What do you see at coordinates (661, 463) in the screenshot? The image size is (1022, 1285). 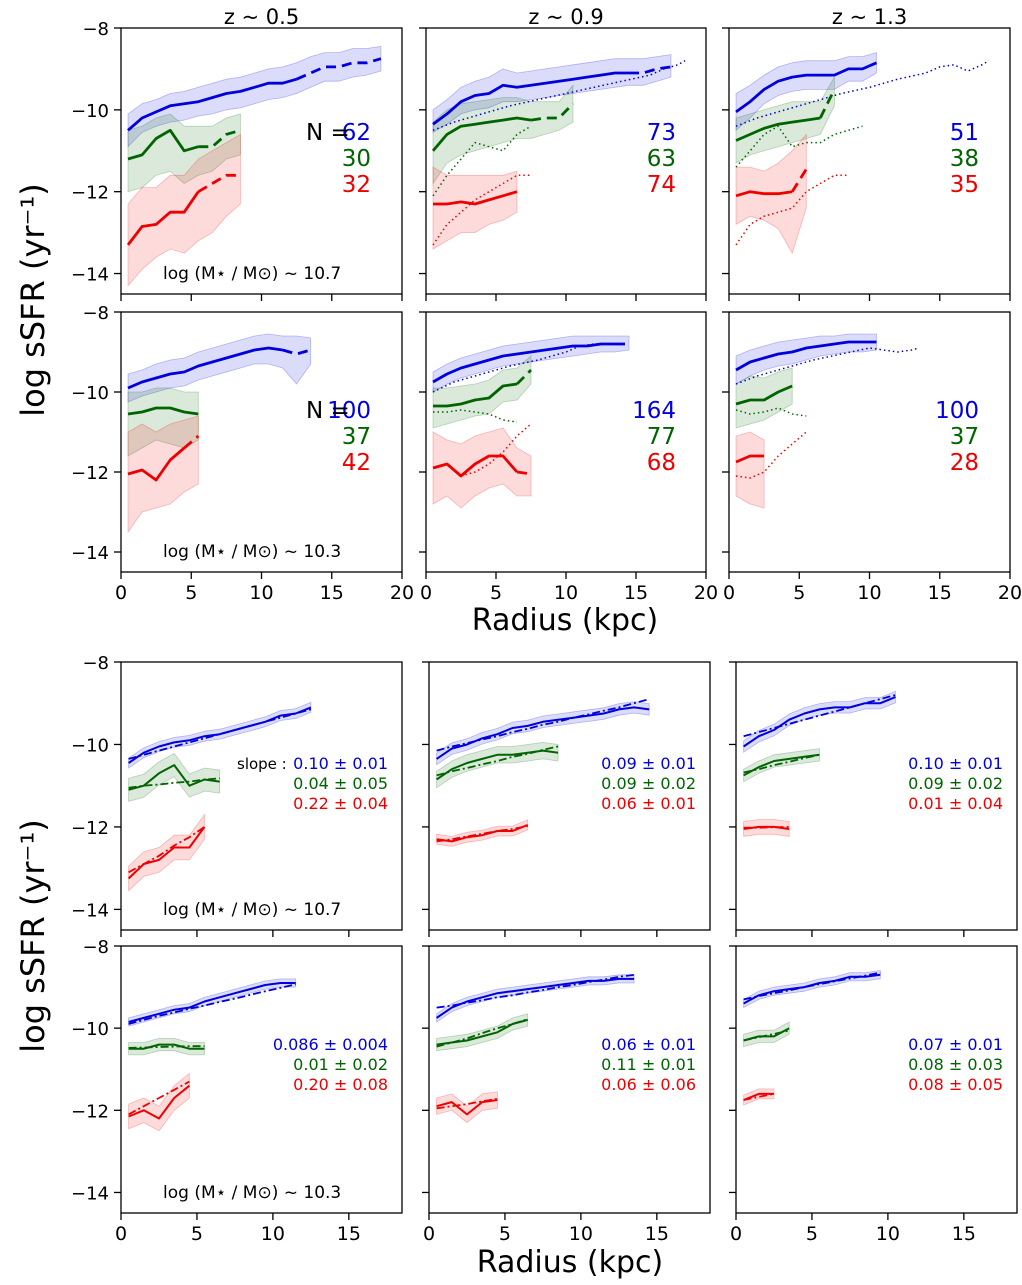 I see `count-red: 68` at bounding box center [661, 463].